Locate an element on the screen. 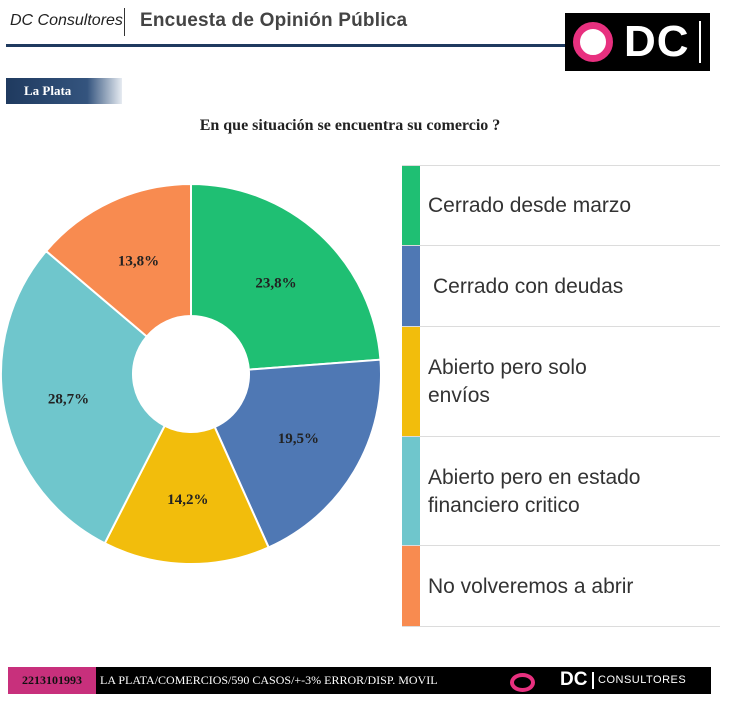 The width and height of the screenshot is (730, 704). footer-logo-ring-icon is located at coordinates (522, 682).